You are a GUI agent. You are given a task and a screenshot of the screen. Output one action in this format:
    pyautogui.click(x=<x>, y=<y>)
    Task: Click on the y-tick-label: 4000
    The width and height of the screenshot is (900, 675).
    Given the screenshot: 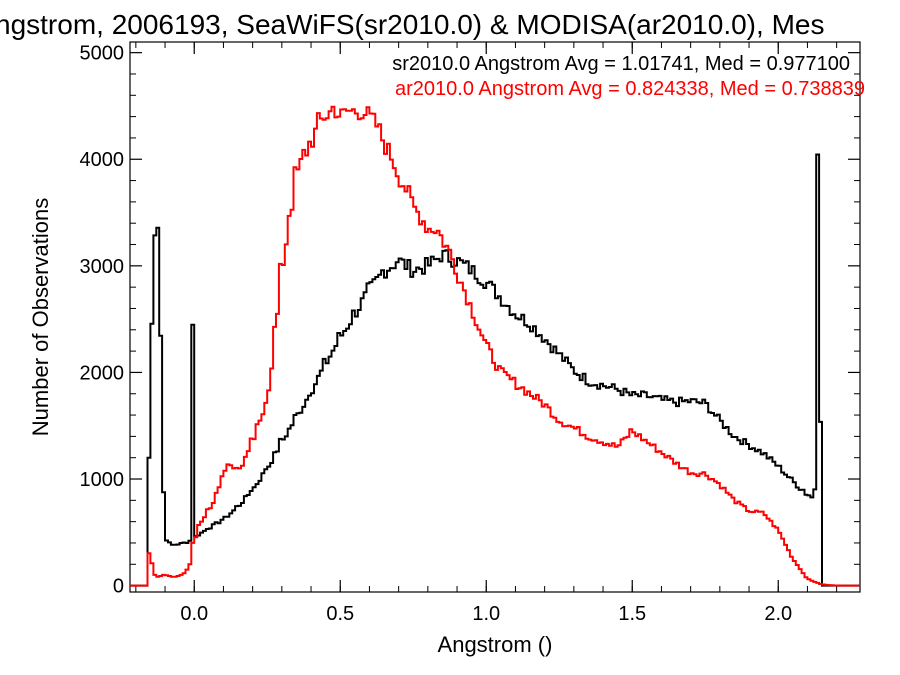 What is the action you would take?
    pyautogui.click(x=102, y=160)
    